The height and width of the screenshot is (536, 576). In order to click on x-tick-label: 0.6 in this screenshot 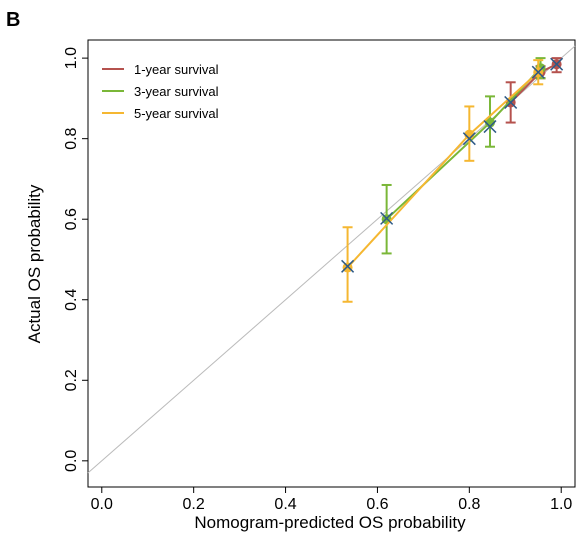, I will do `click(377, 504)`.